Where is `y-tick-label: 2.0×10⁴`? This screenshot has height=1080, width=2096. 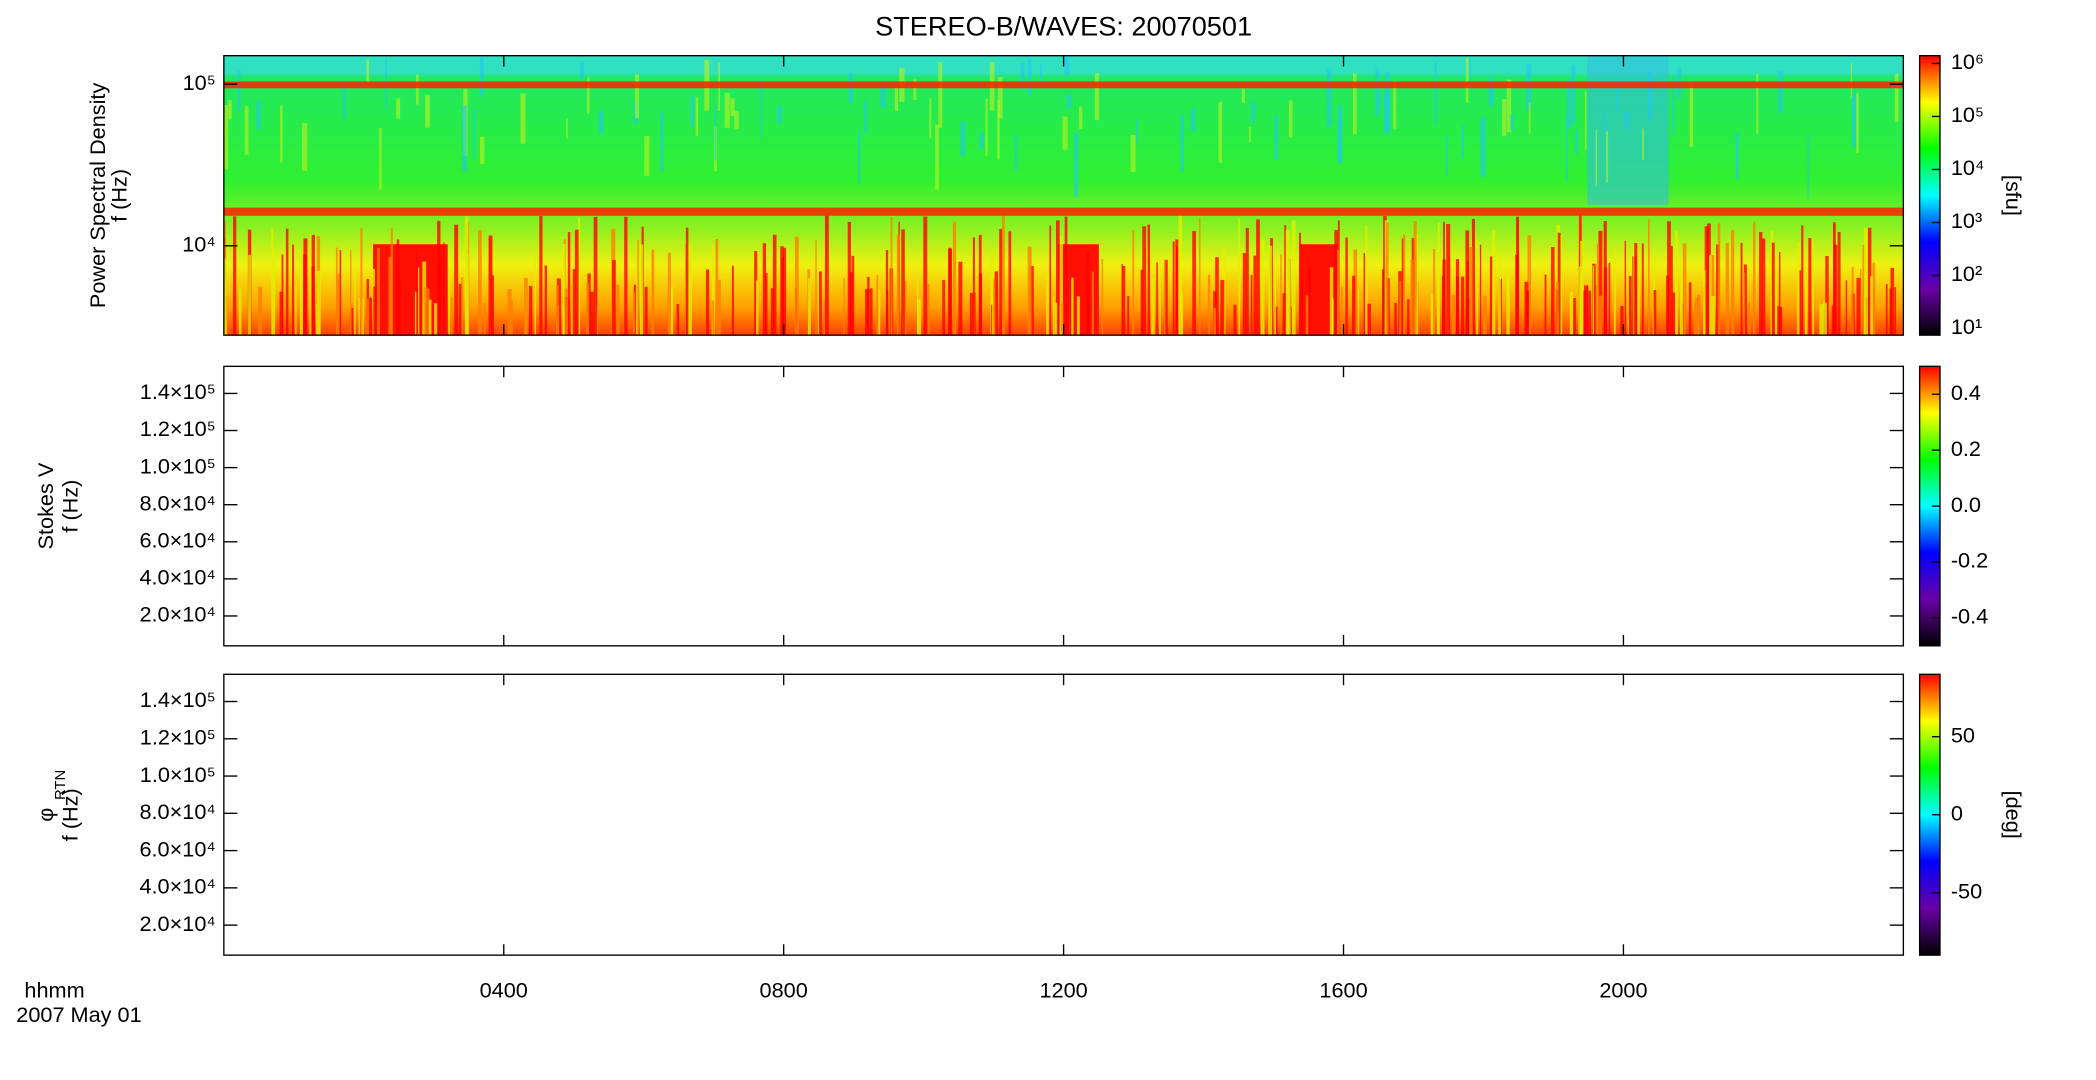
y-tick-label: 2.0×10⁴ is located at coordinates (177, 923).